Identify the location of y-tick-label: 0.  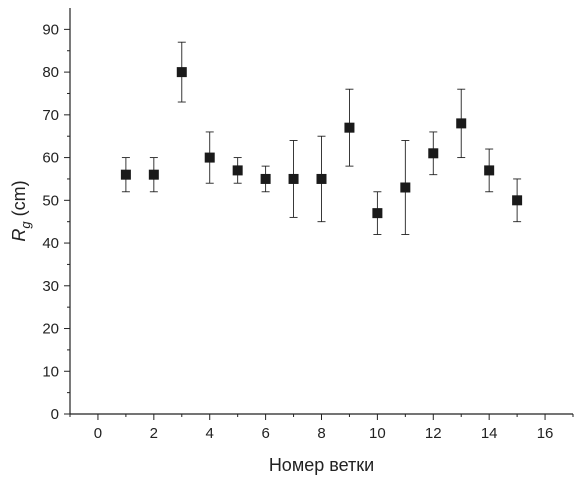
(55, 414).